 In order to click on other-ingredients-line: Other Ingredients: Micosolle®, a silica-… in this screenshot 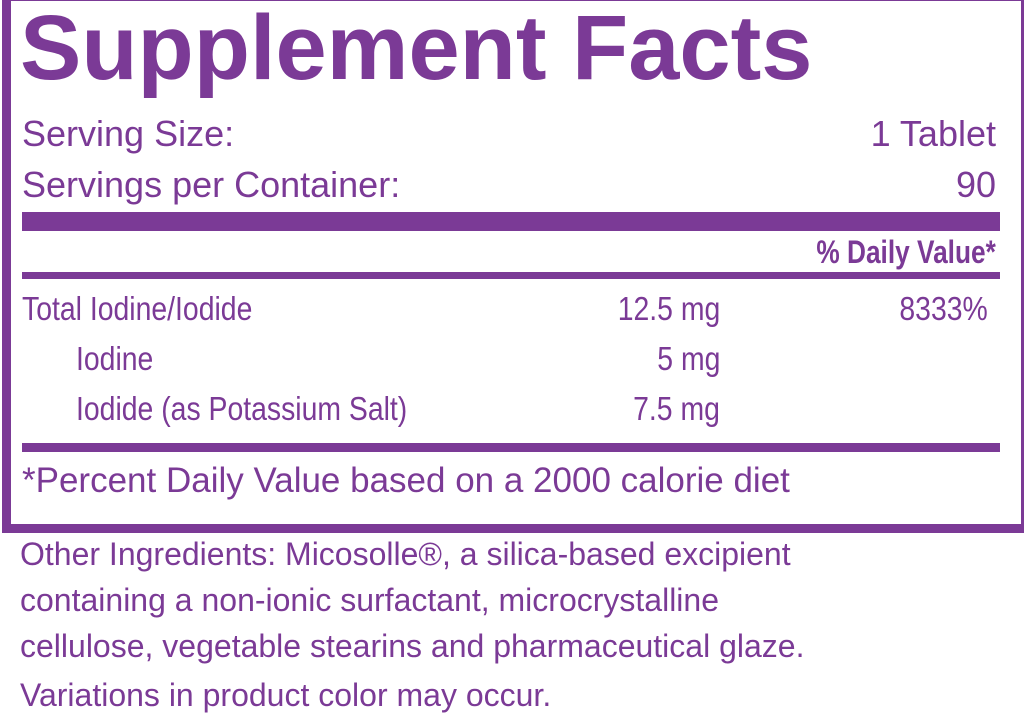, I will do `click(405, 554)`.